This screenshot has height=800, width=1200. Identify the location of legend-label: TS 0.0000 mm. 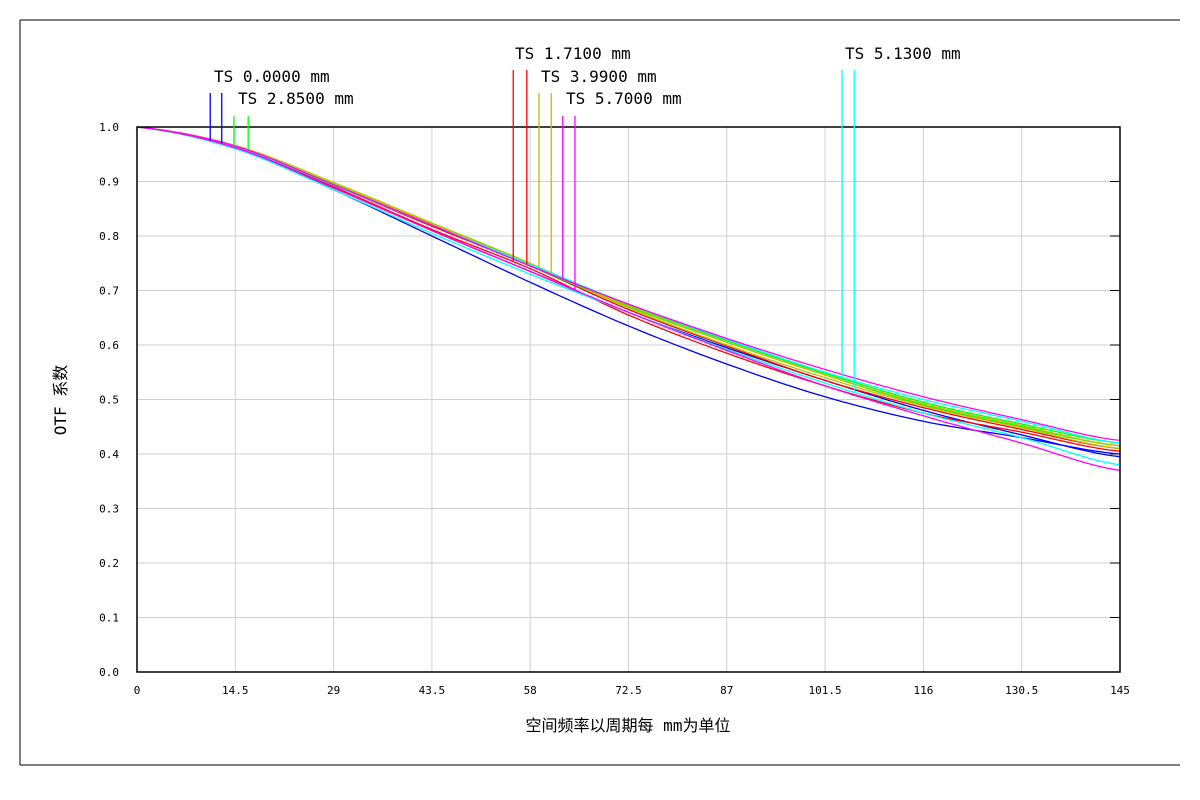
(272, 76).